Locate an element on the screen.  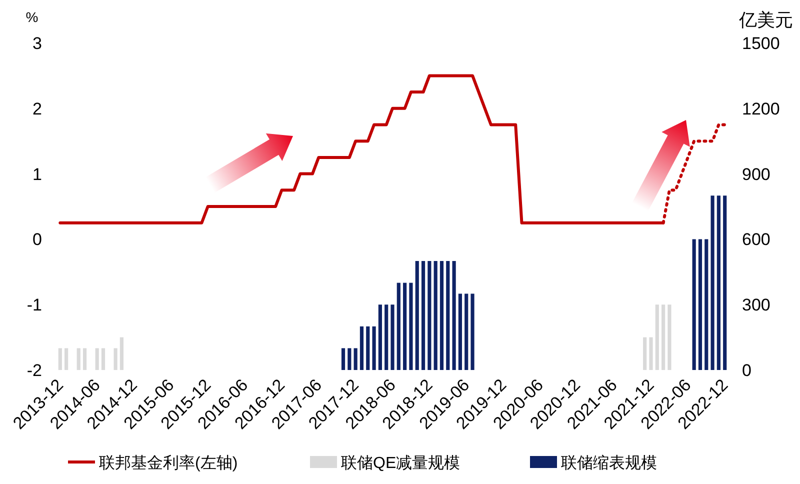
legend-label: 联邦基金利率(左轴) is located at coordinates (168, 463).